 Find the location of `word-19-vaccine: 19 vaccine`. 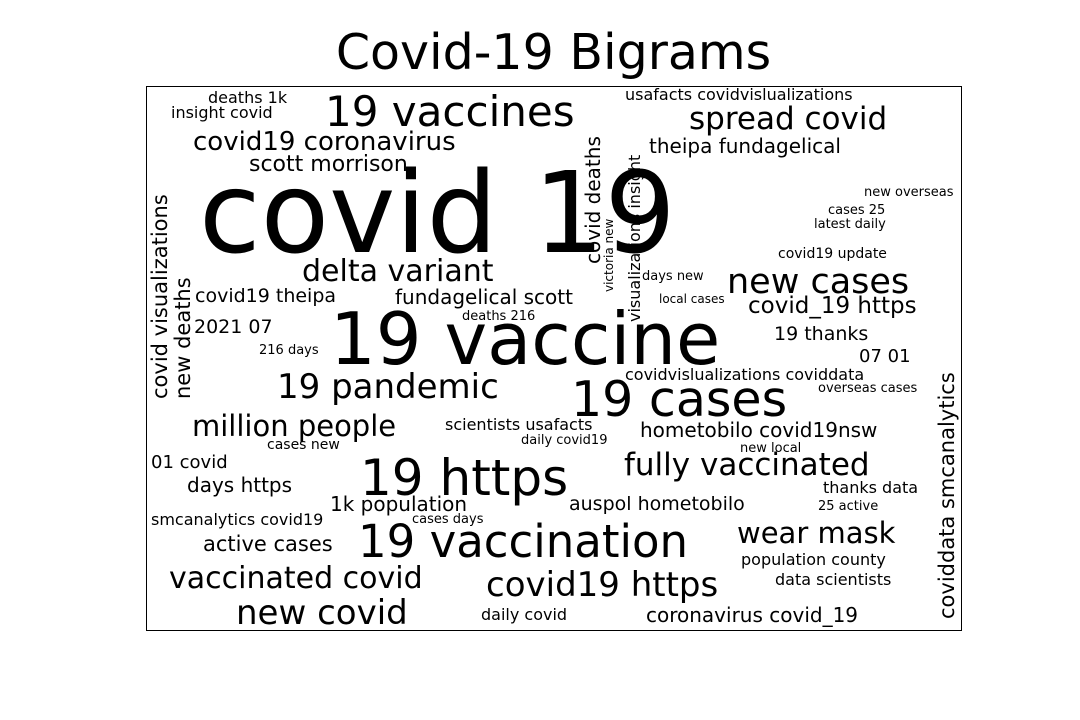

word-19-vaccine: 19 vaccine is located at coordinates (525, 339).